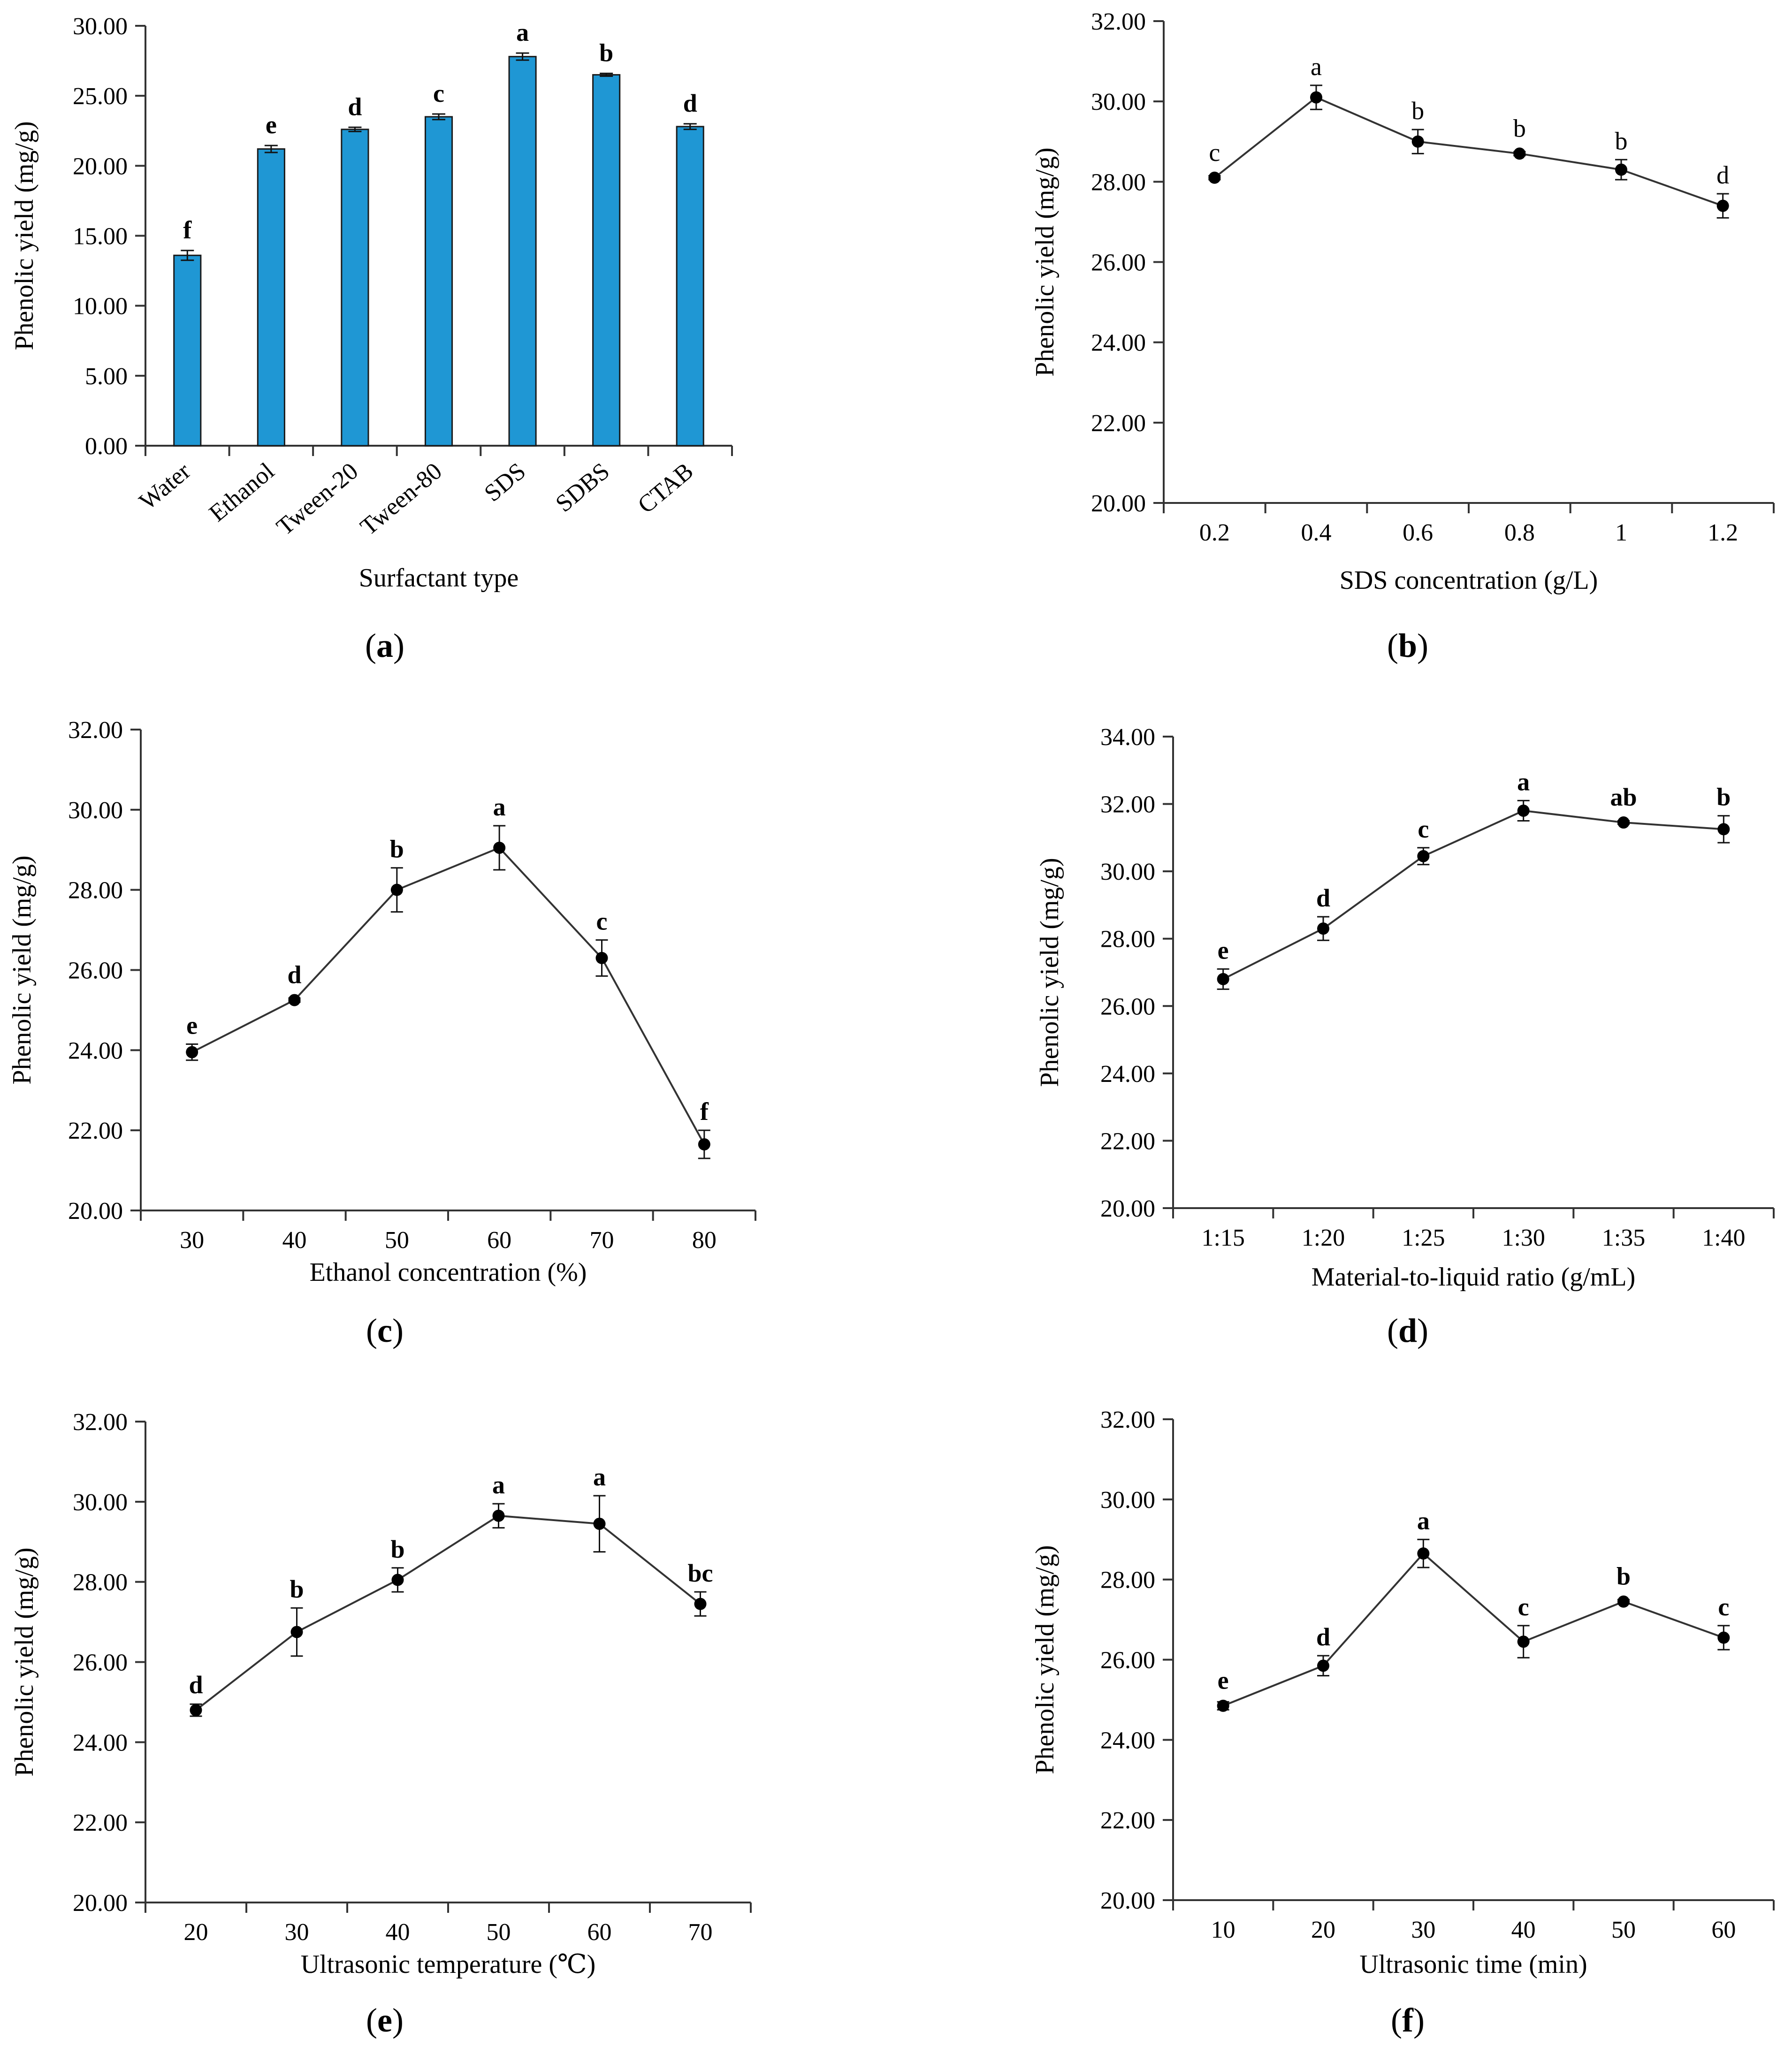 This screenshot has height=2047, width=1792. I want to click on x-tick-label: 1:15, so click(1222, 1238).